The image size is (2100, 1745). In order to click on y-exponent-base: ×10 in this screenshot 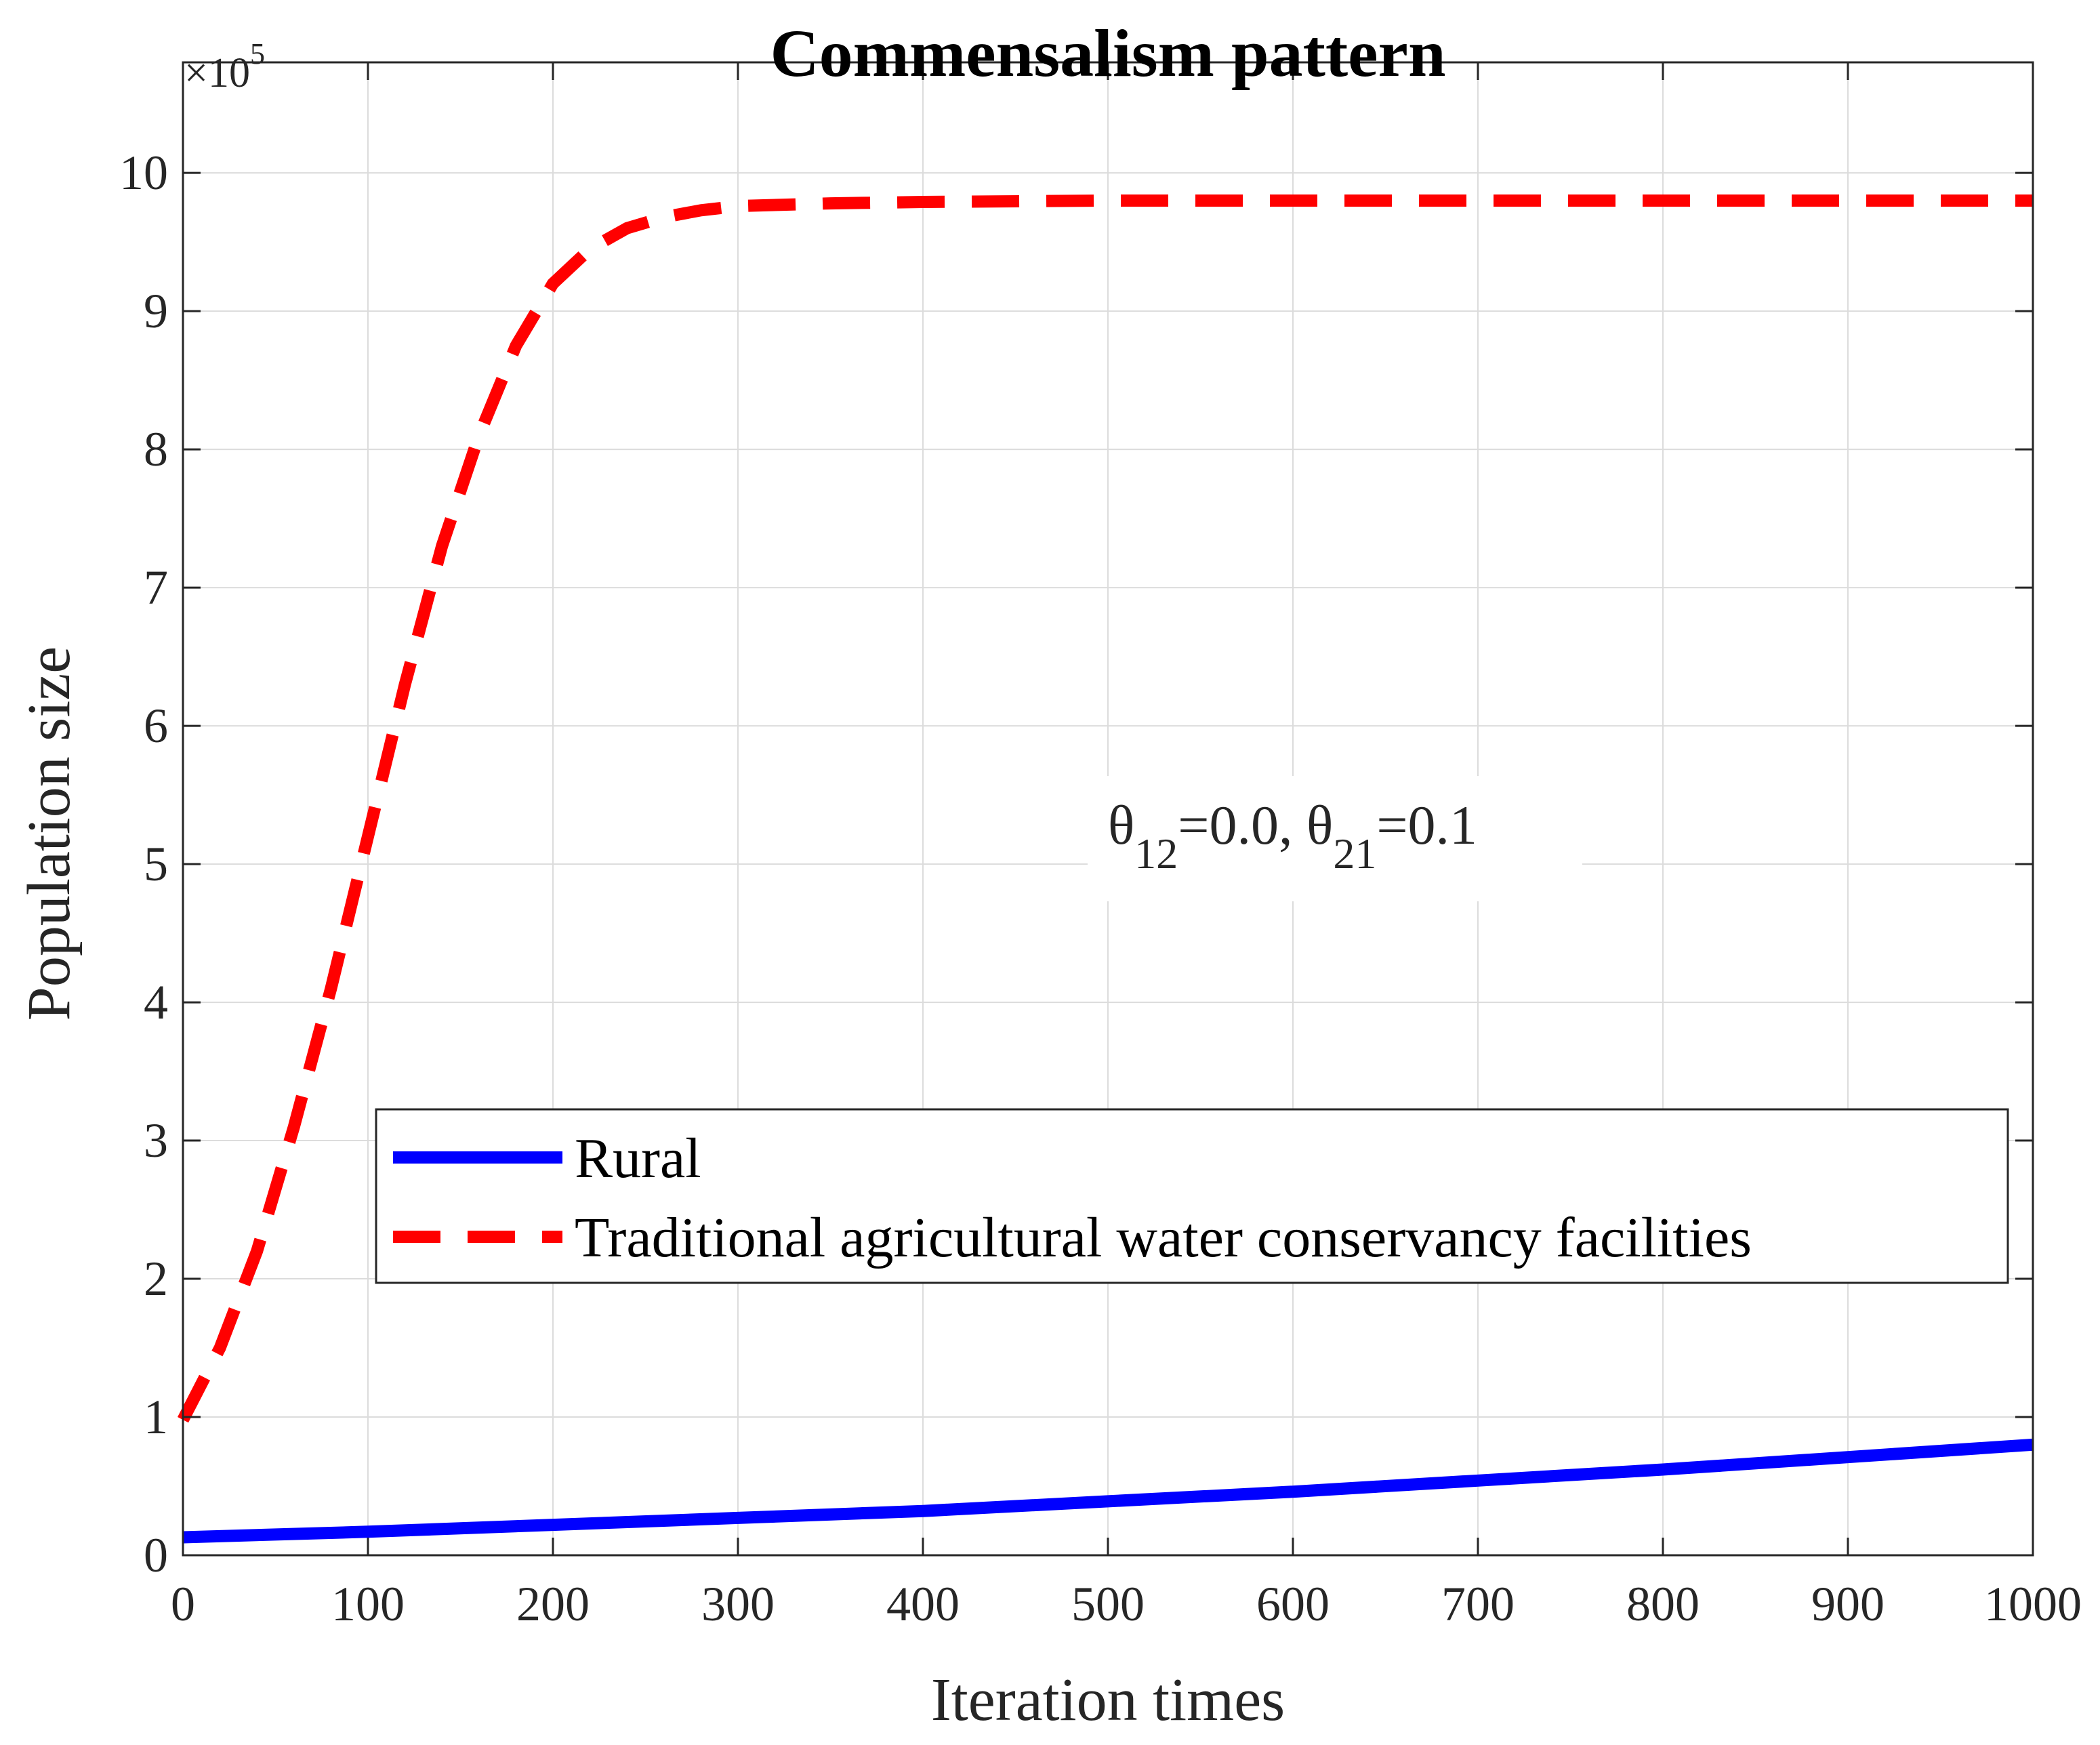, I will do `click(217, 73)`.